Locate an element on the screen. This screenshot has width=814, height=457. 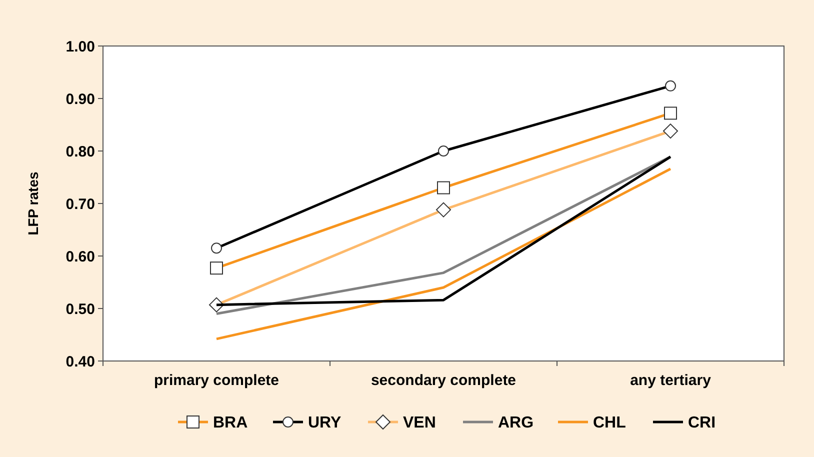
y-tick-label: 0.70 is located at coordinates (80, 204).